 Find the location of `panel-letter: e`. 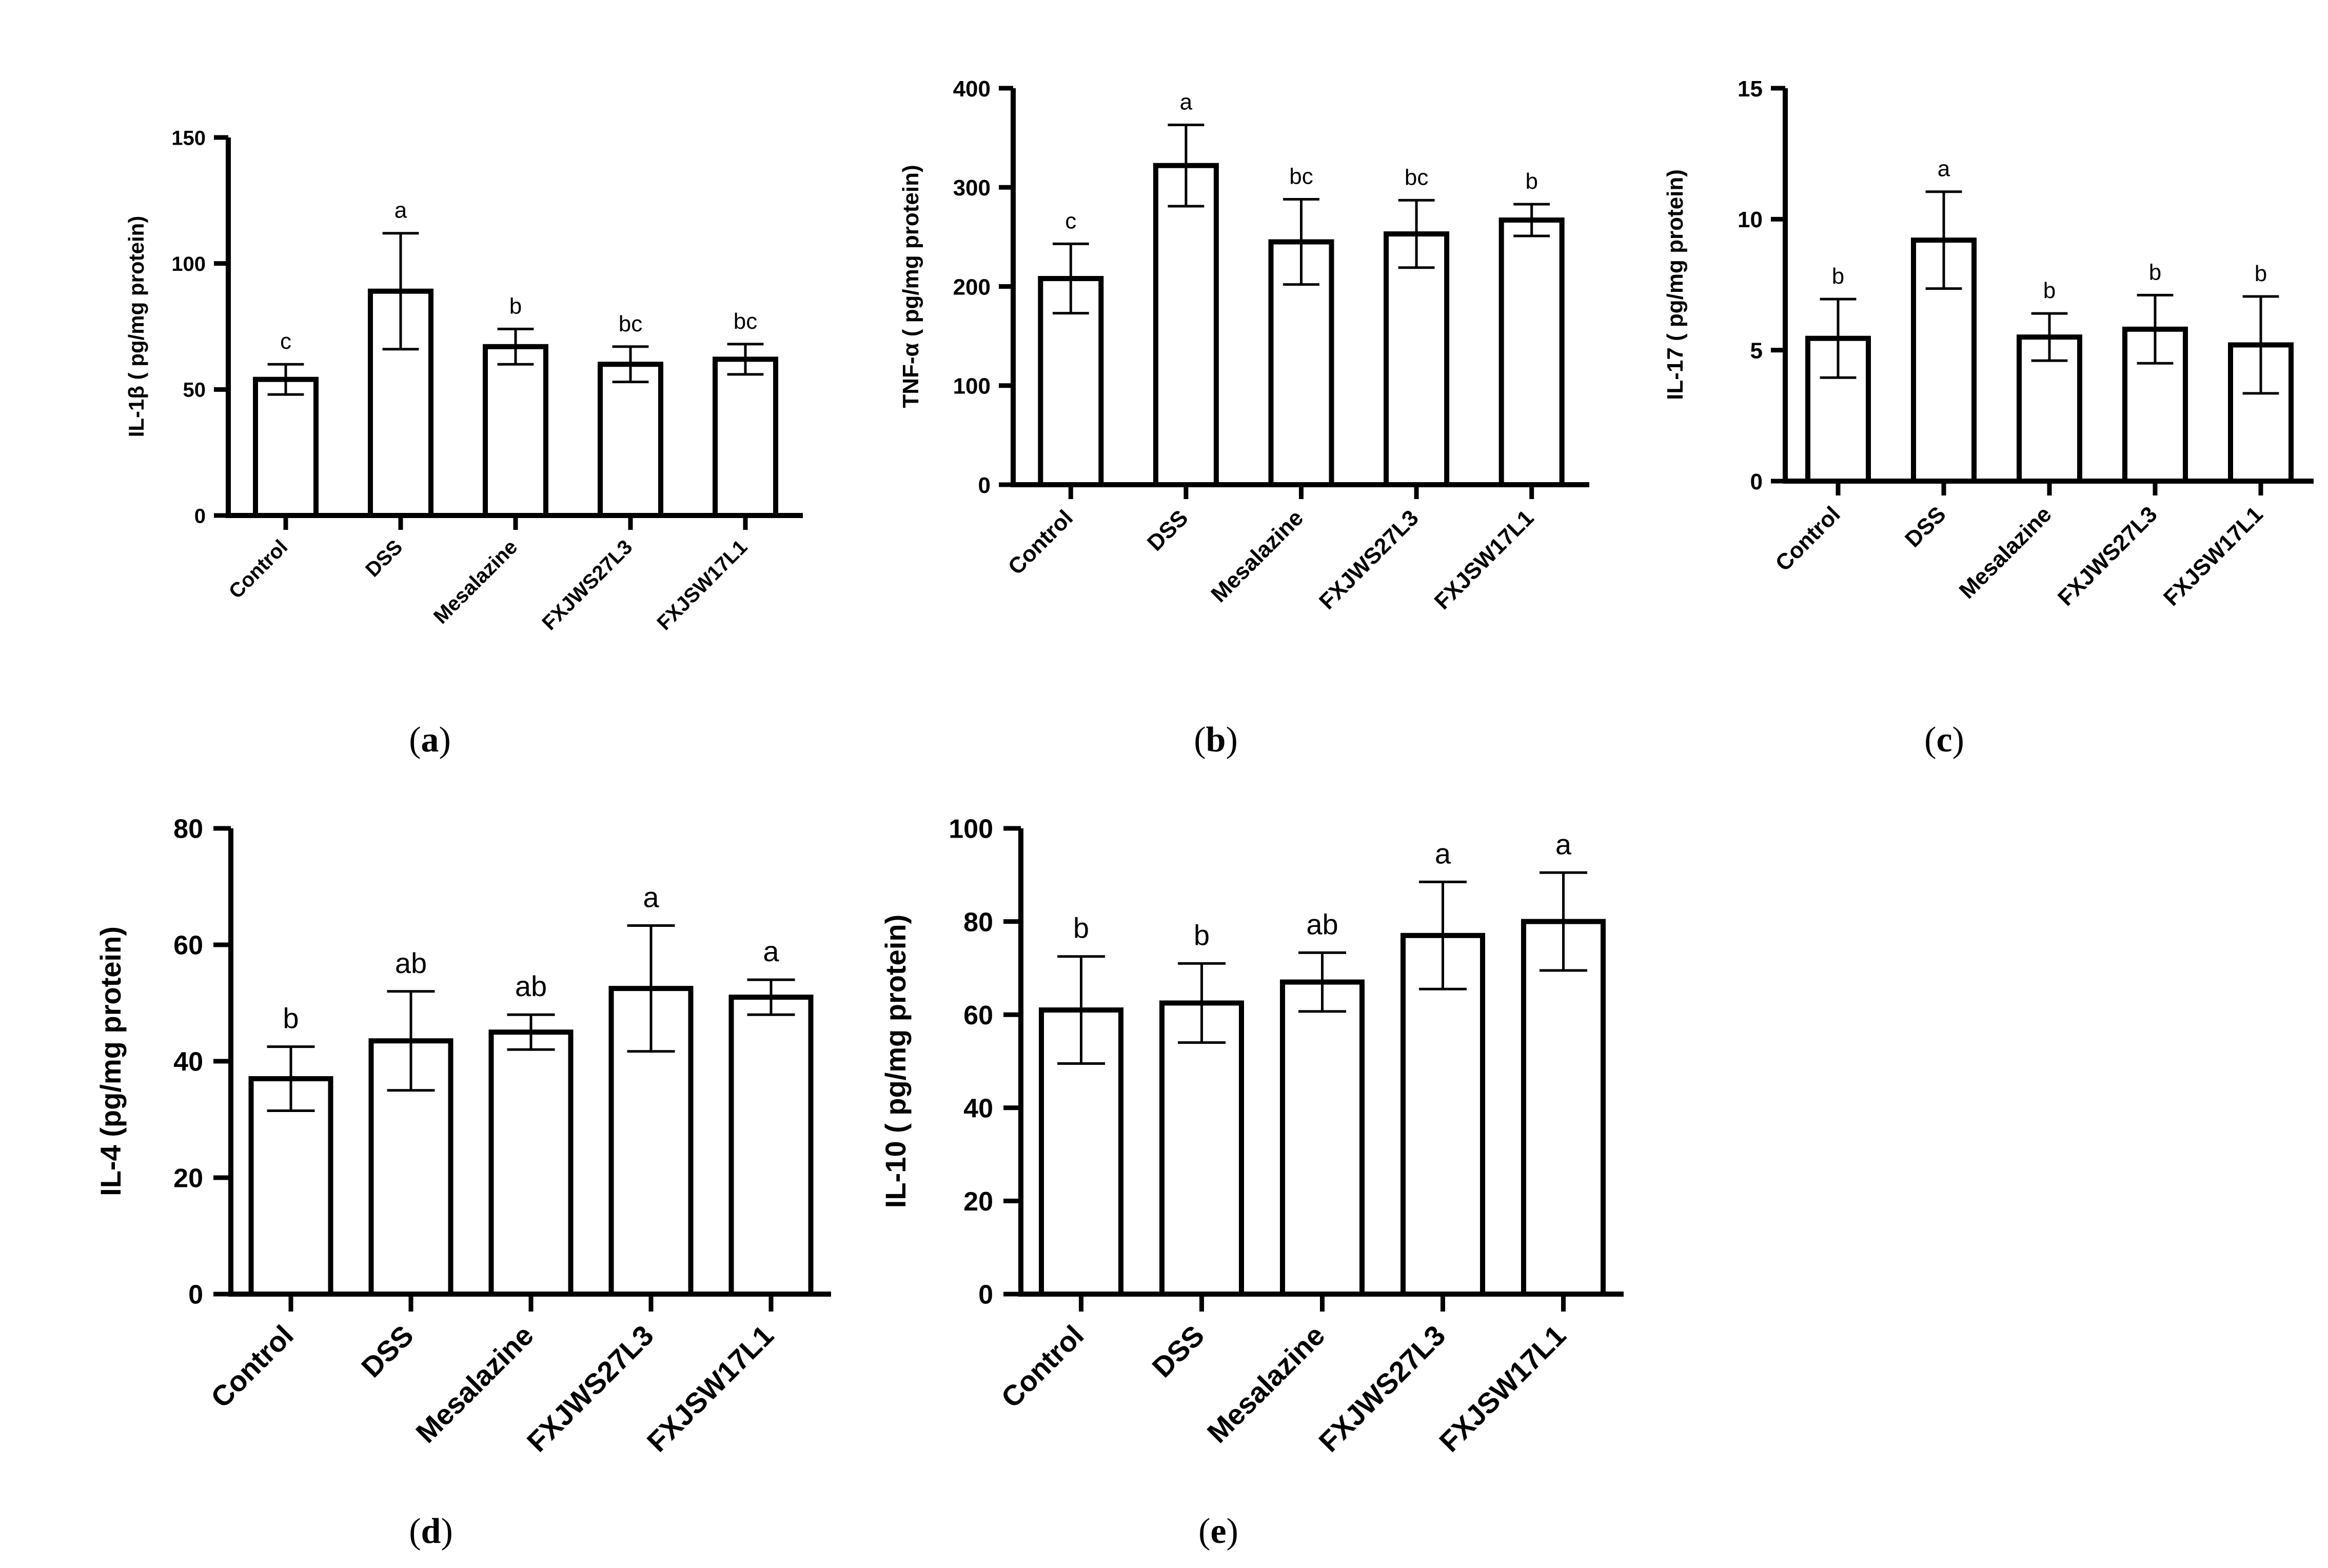

panel-letter: e is located at coordinates (1218, 1531).